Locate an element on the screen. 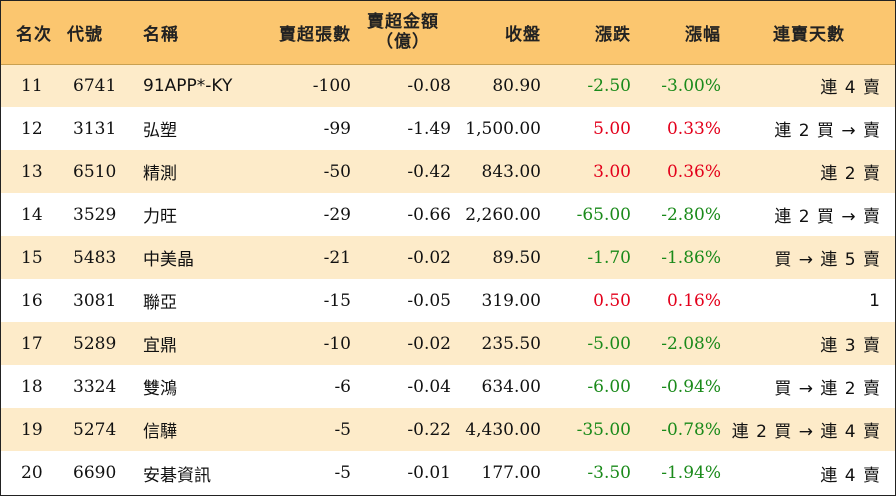  close-cell: 80.90 is located at coordinates (516, 85).